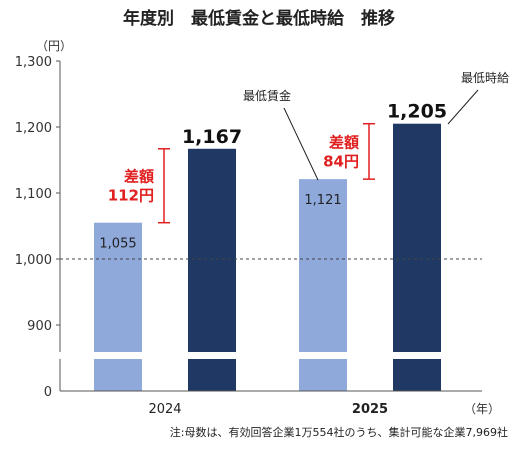  Describe the element at coordinates (370, 409) in the screenshot. I see `x-tick-label: 2025` at that location.